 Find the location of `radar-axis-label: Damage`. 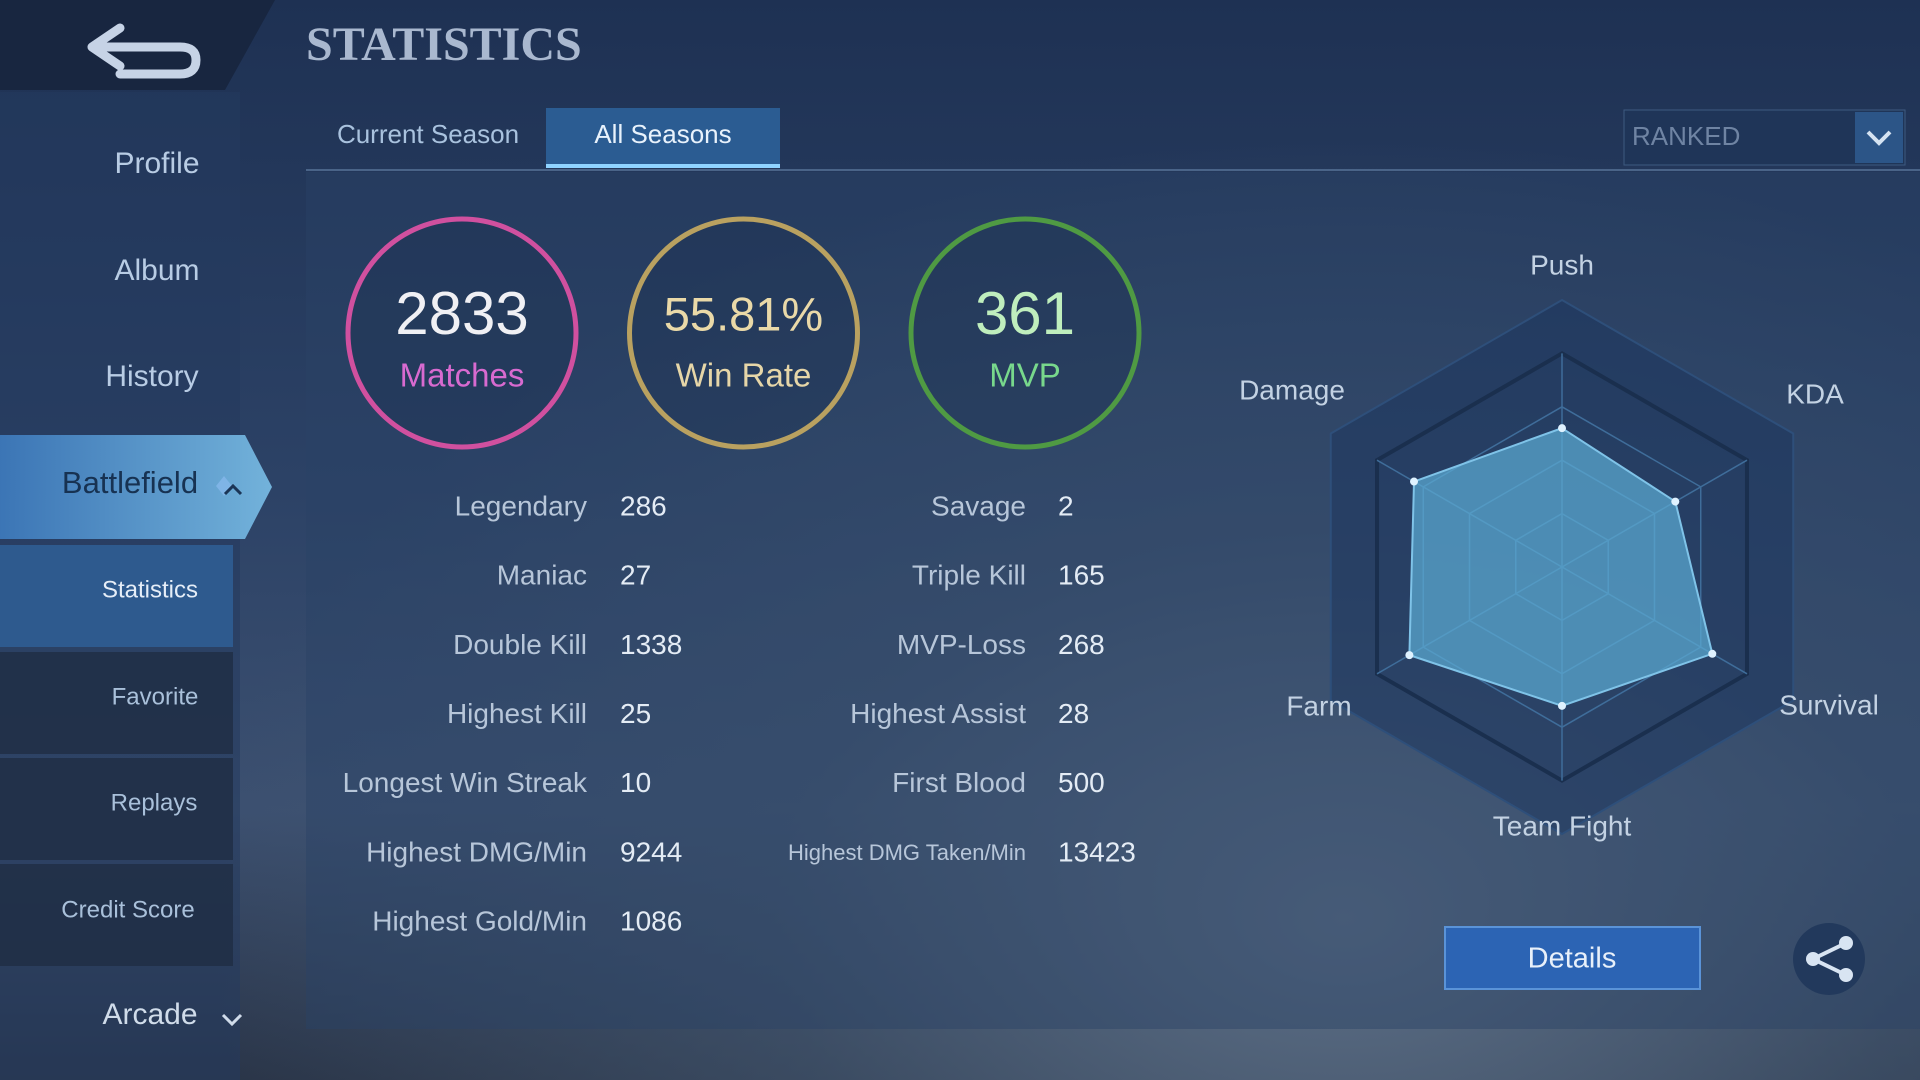

radar-axis-label: Damage is located at coordinates (1292, 389).